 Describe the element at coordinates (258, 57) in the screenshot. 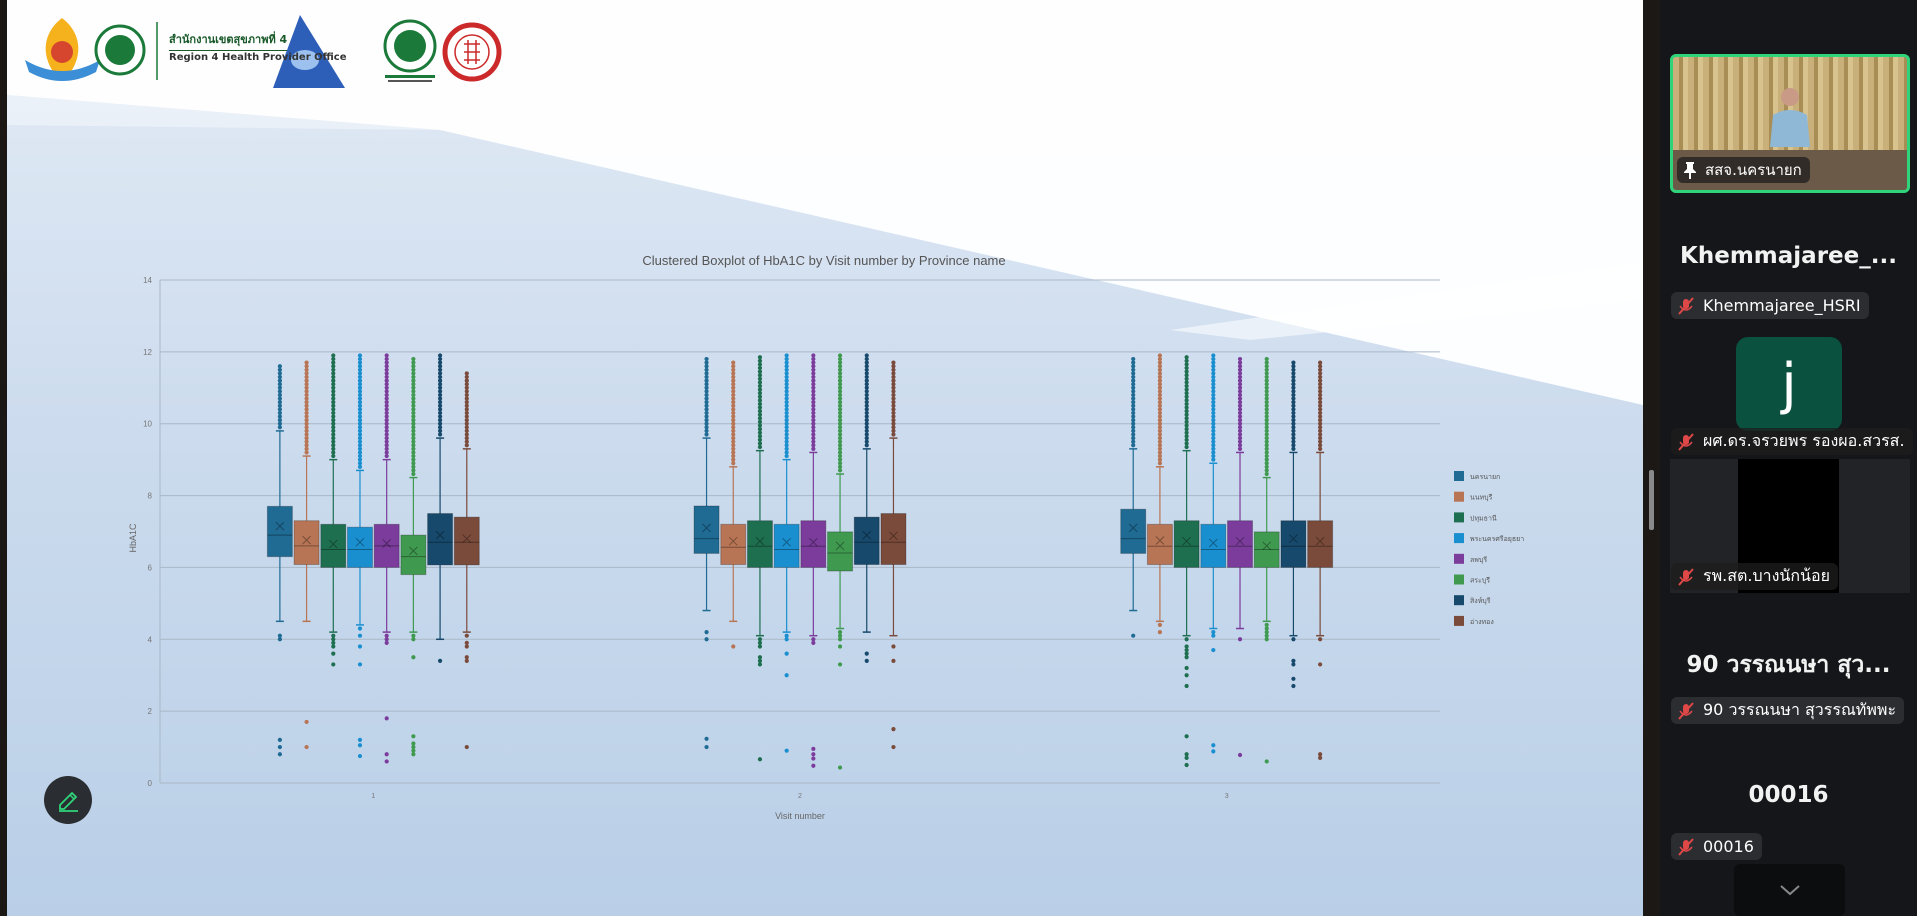

I see `org-name-english: Region 4 Health Provider Office` at that location.